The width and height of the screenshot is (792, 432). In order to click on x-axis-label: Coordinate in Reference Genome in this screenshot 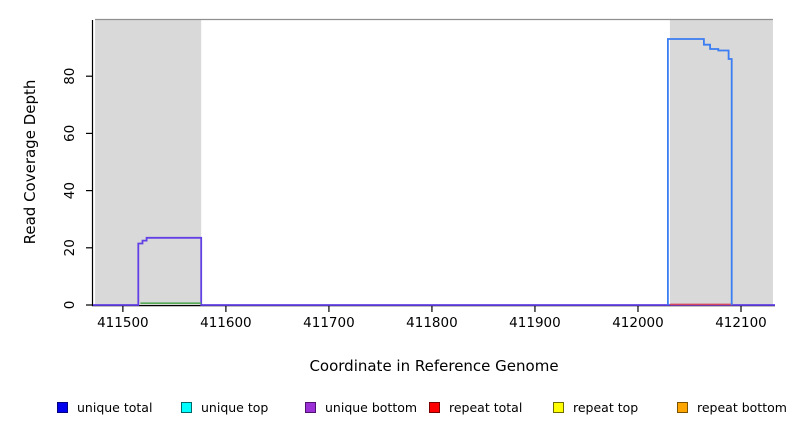, I will do `click(434, 366)`.